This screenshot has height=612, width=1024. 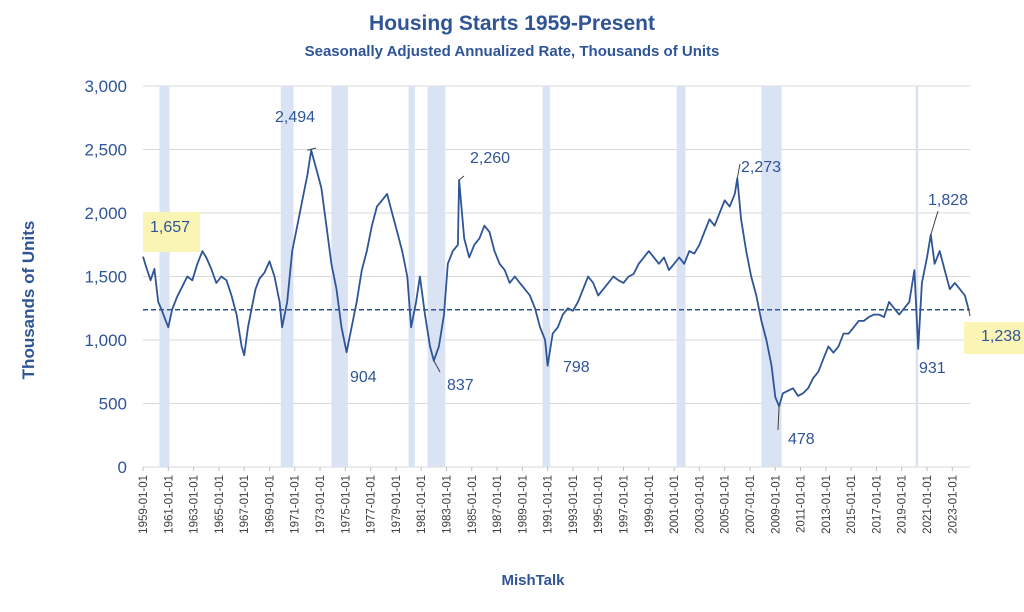 What do you see at coordinates (761, 167) in the screenshot?
I see `annotation-label-6: 2,273` at bounding box center [761, 167].